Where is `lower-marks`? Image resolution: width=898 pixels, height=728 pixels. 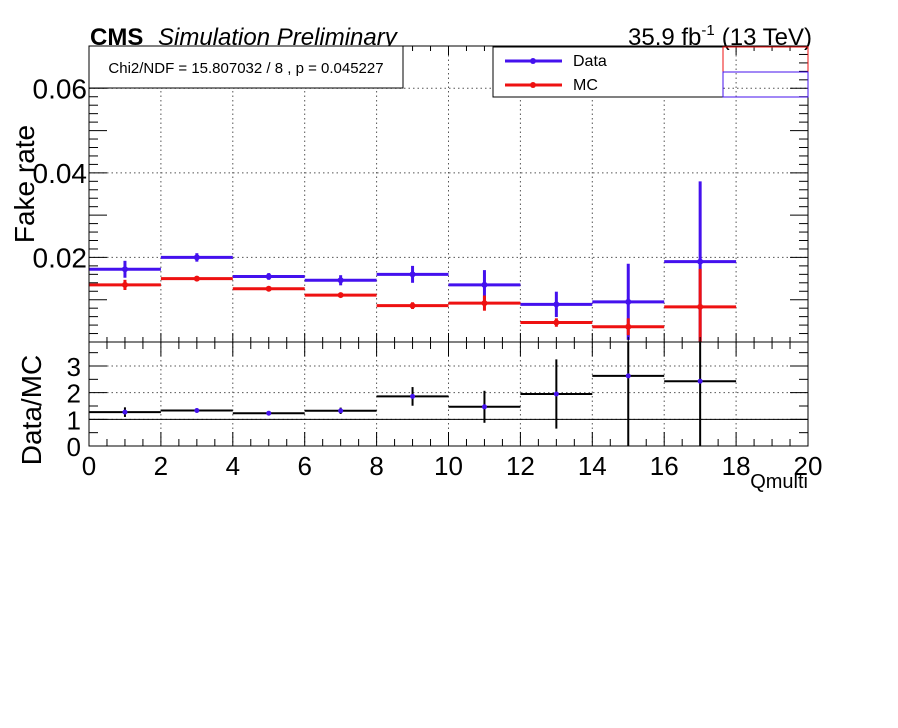
lower-marks is located at coordinates (413, 394).